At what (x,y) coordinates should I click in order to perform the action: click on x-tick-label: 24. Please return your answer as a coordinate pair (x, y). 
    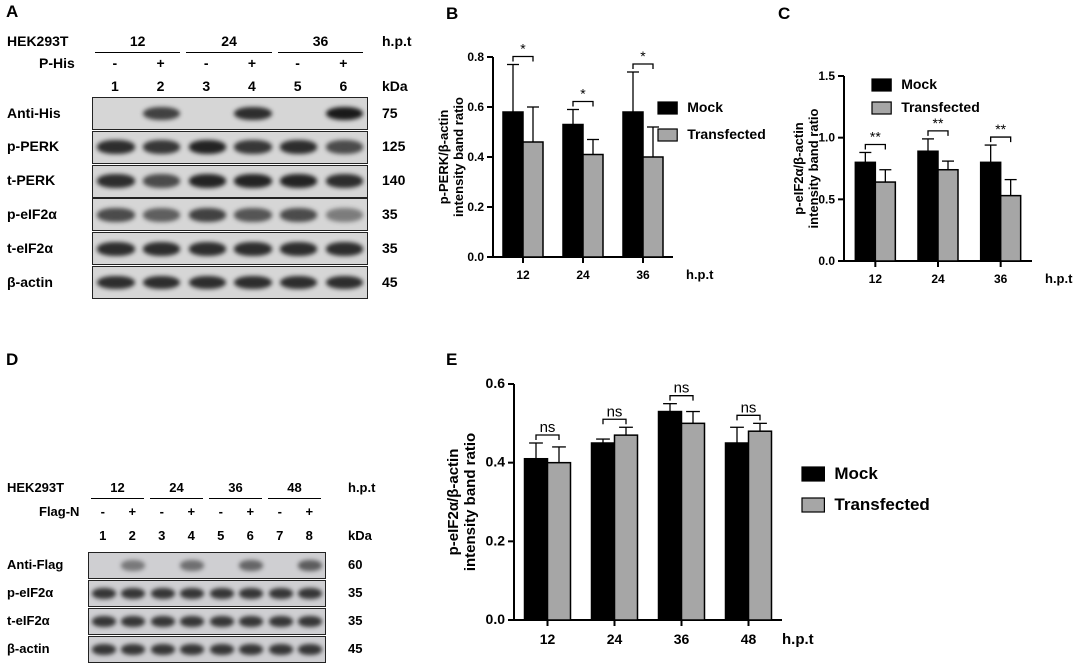
    Looking at the image, I should click on (583, 275).